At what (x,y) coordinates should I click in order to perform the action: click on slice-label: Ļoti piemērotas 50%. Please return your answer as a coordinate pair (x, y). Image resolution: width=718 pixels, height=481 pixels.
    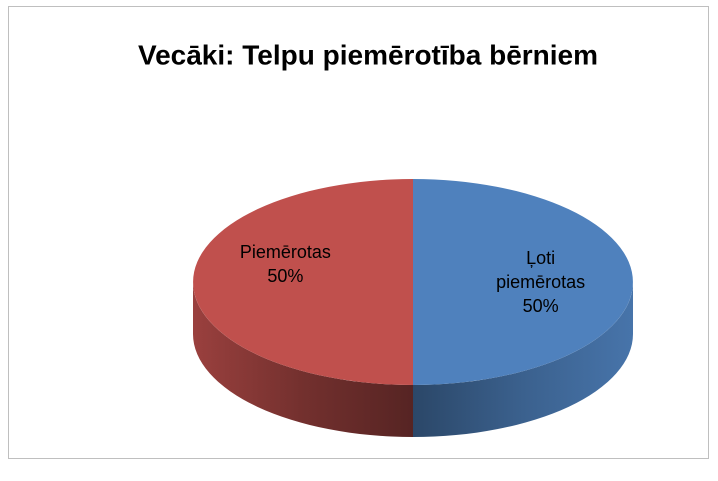
    Looking at the image, I should click on (541, 282).